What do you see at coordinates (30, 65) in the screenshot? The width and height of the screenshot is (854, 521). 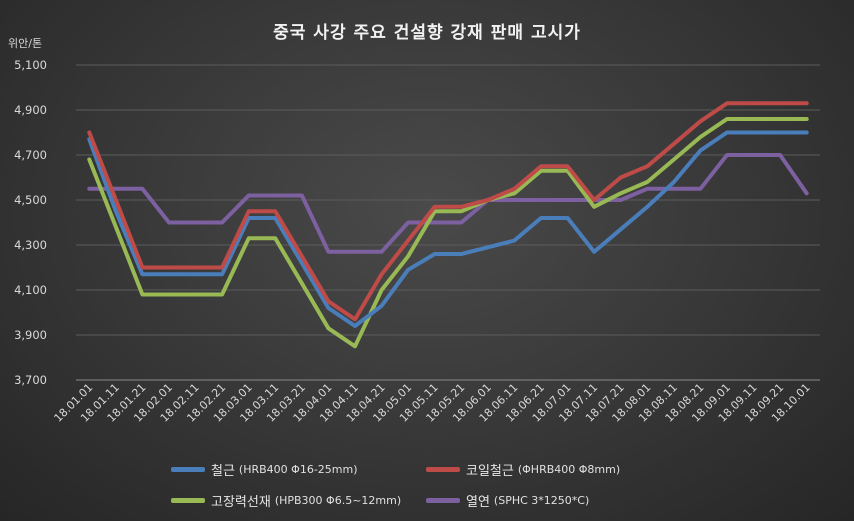 I see `y-tick-label: 5,100` at bounding box center [30, 65].